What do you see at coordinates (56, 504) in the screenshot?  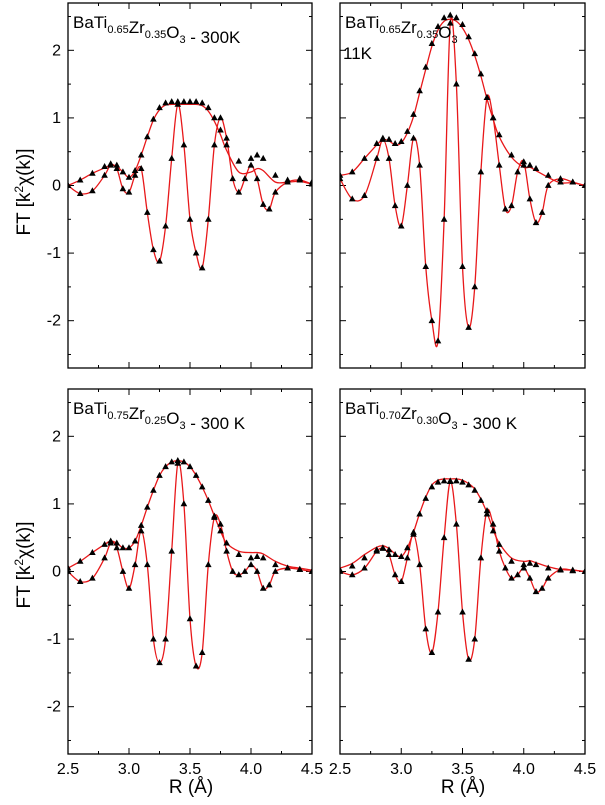 I see `y-tick-label: 1` at bounding box center [56, 504].